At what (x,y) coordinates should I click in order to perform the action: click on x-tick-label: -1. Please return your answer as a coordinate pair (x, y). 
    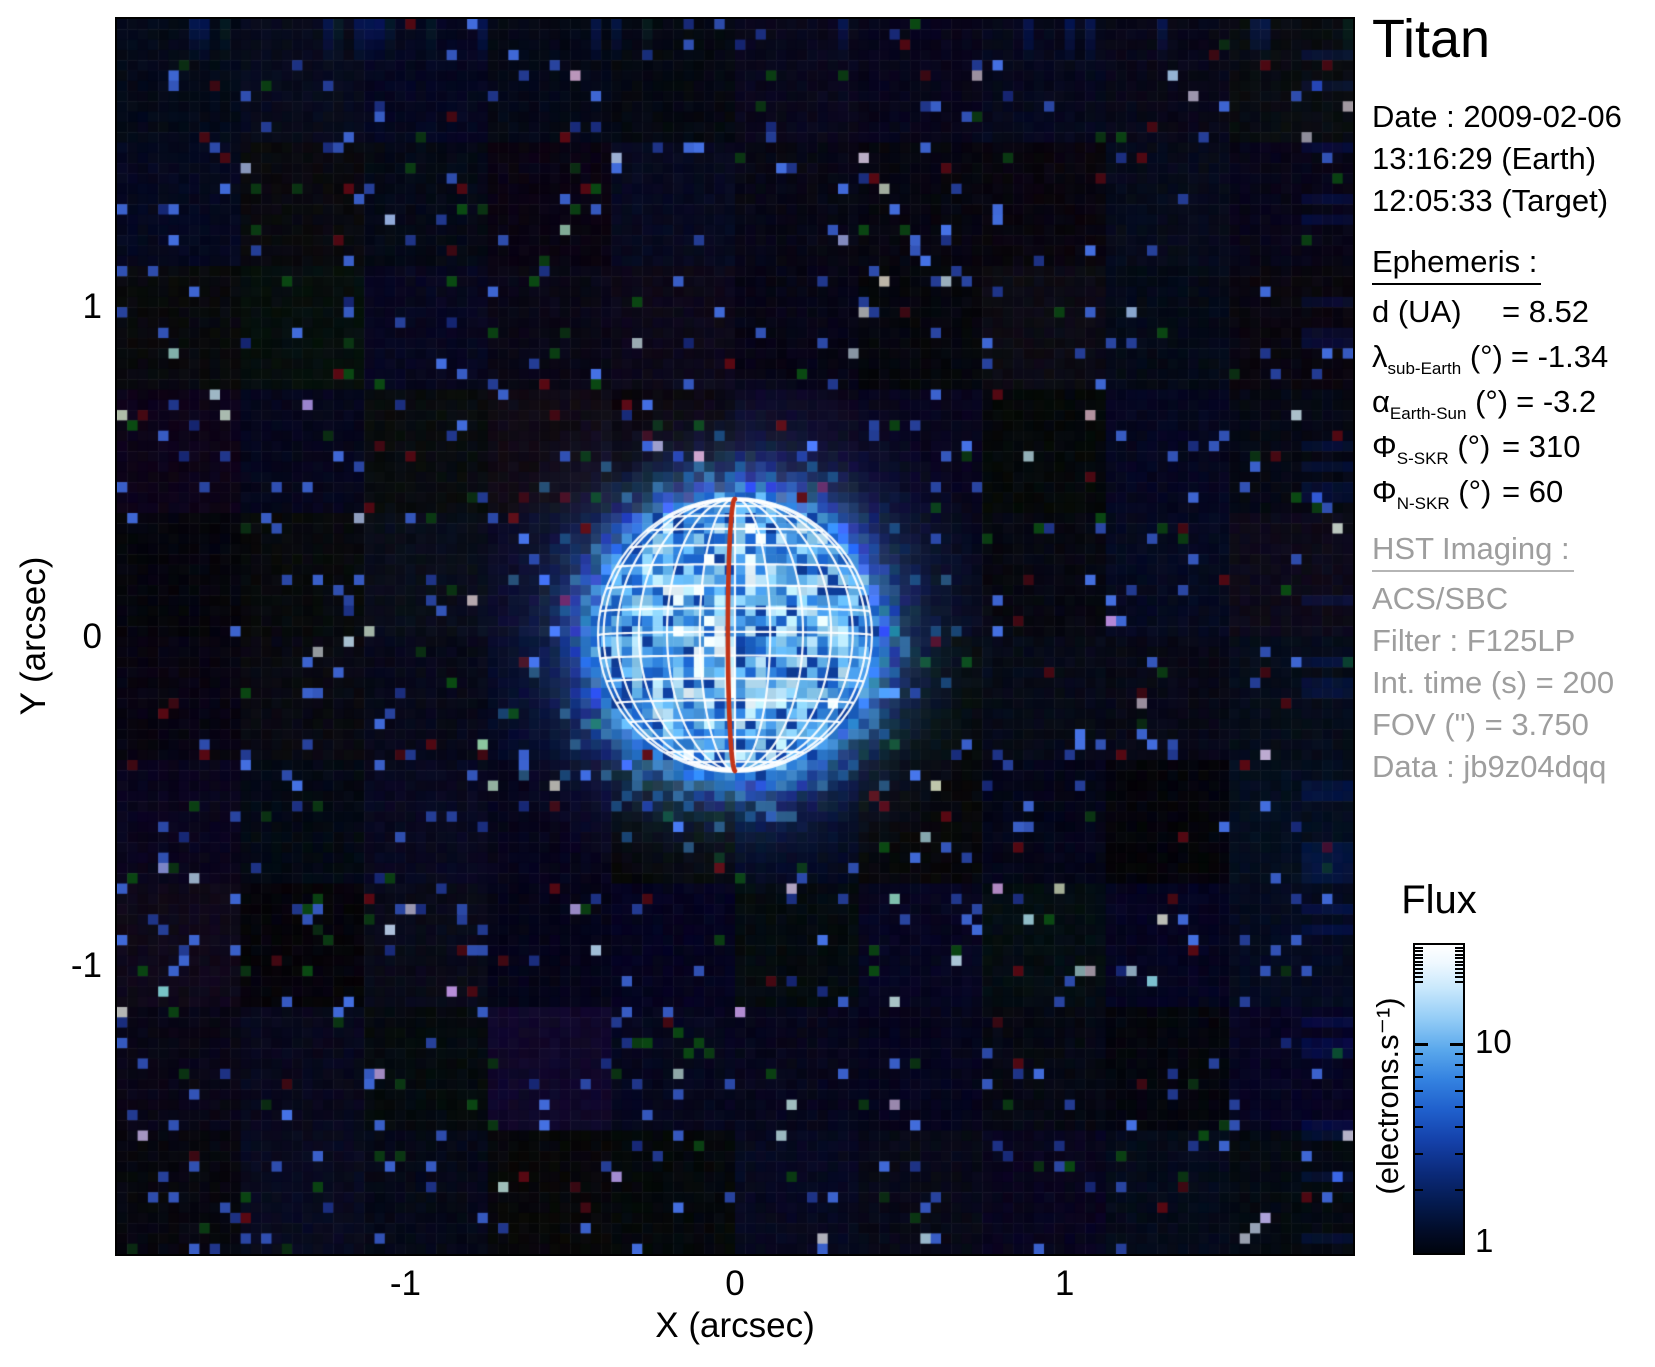
    Looking at the image, I should click on (405, 1283).